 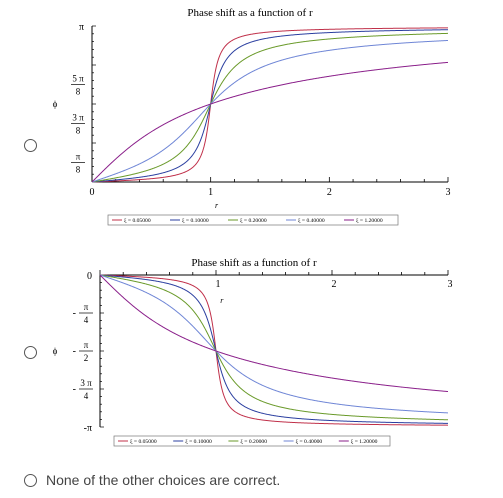 I want to click on y-tick-label: 0, so click(x=89, y=276).